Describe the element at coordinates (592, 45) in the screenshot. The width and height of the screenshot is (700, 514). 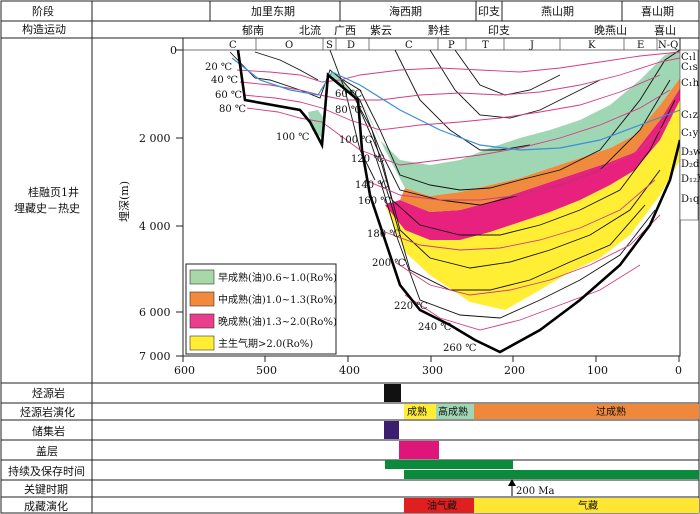
I see `period-K: K` at that location.